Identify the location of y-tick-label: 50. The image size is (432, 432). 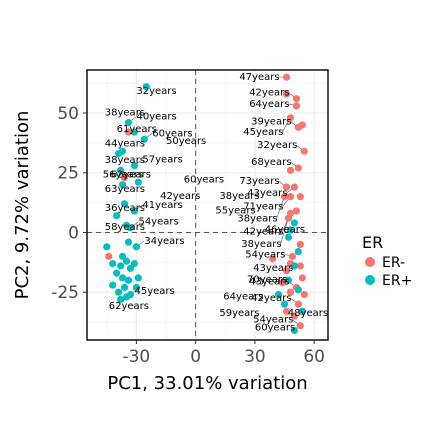
(68, 114).